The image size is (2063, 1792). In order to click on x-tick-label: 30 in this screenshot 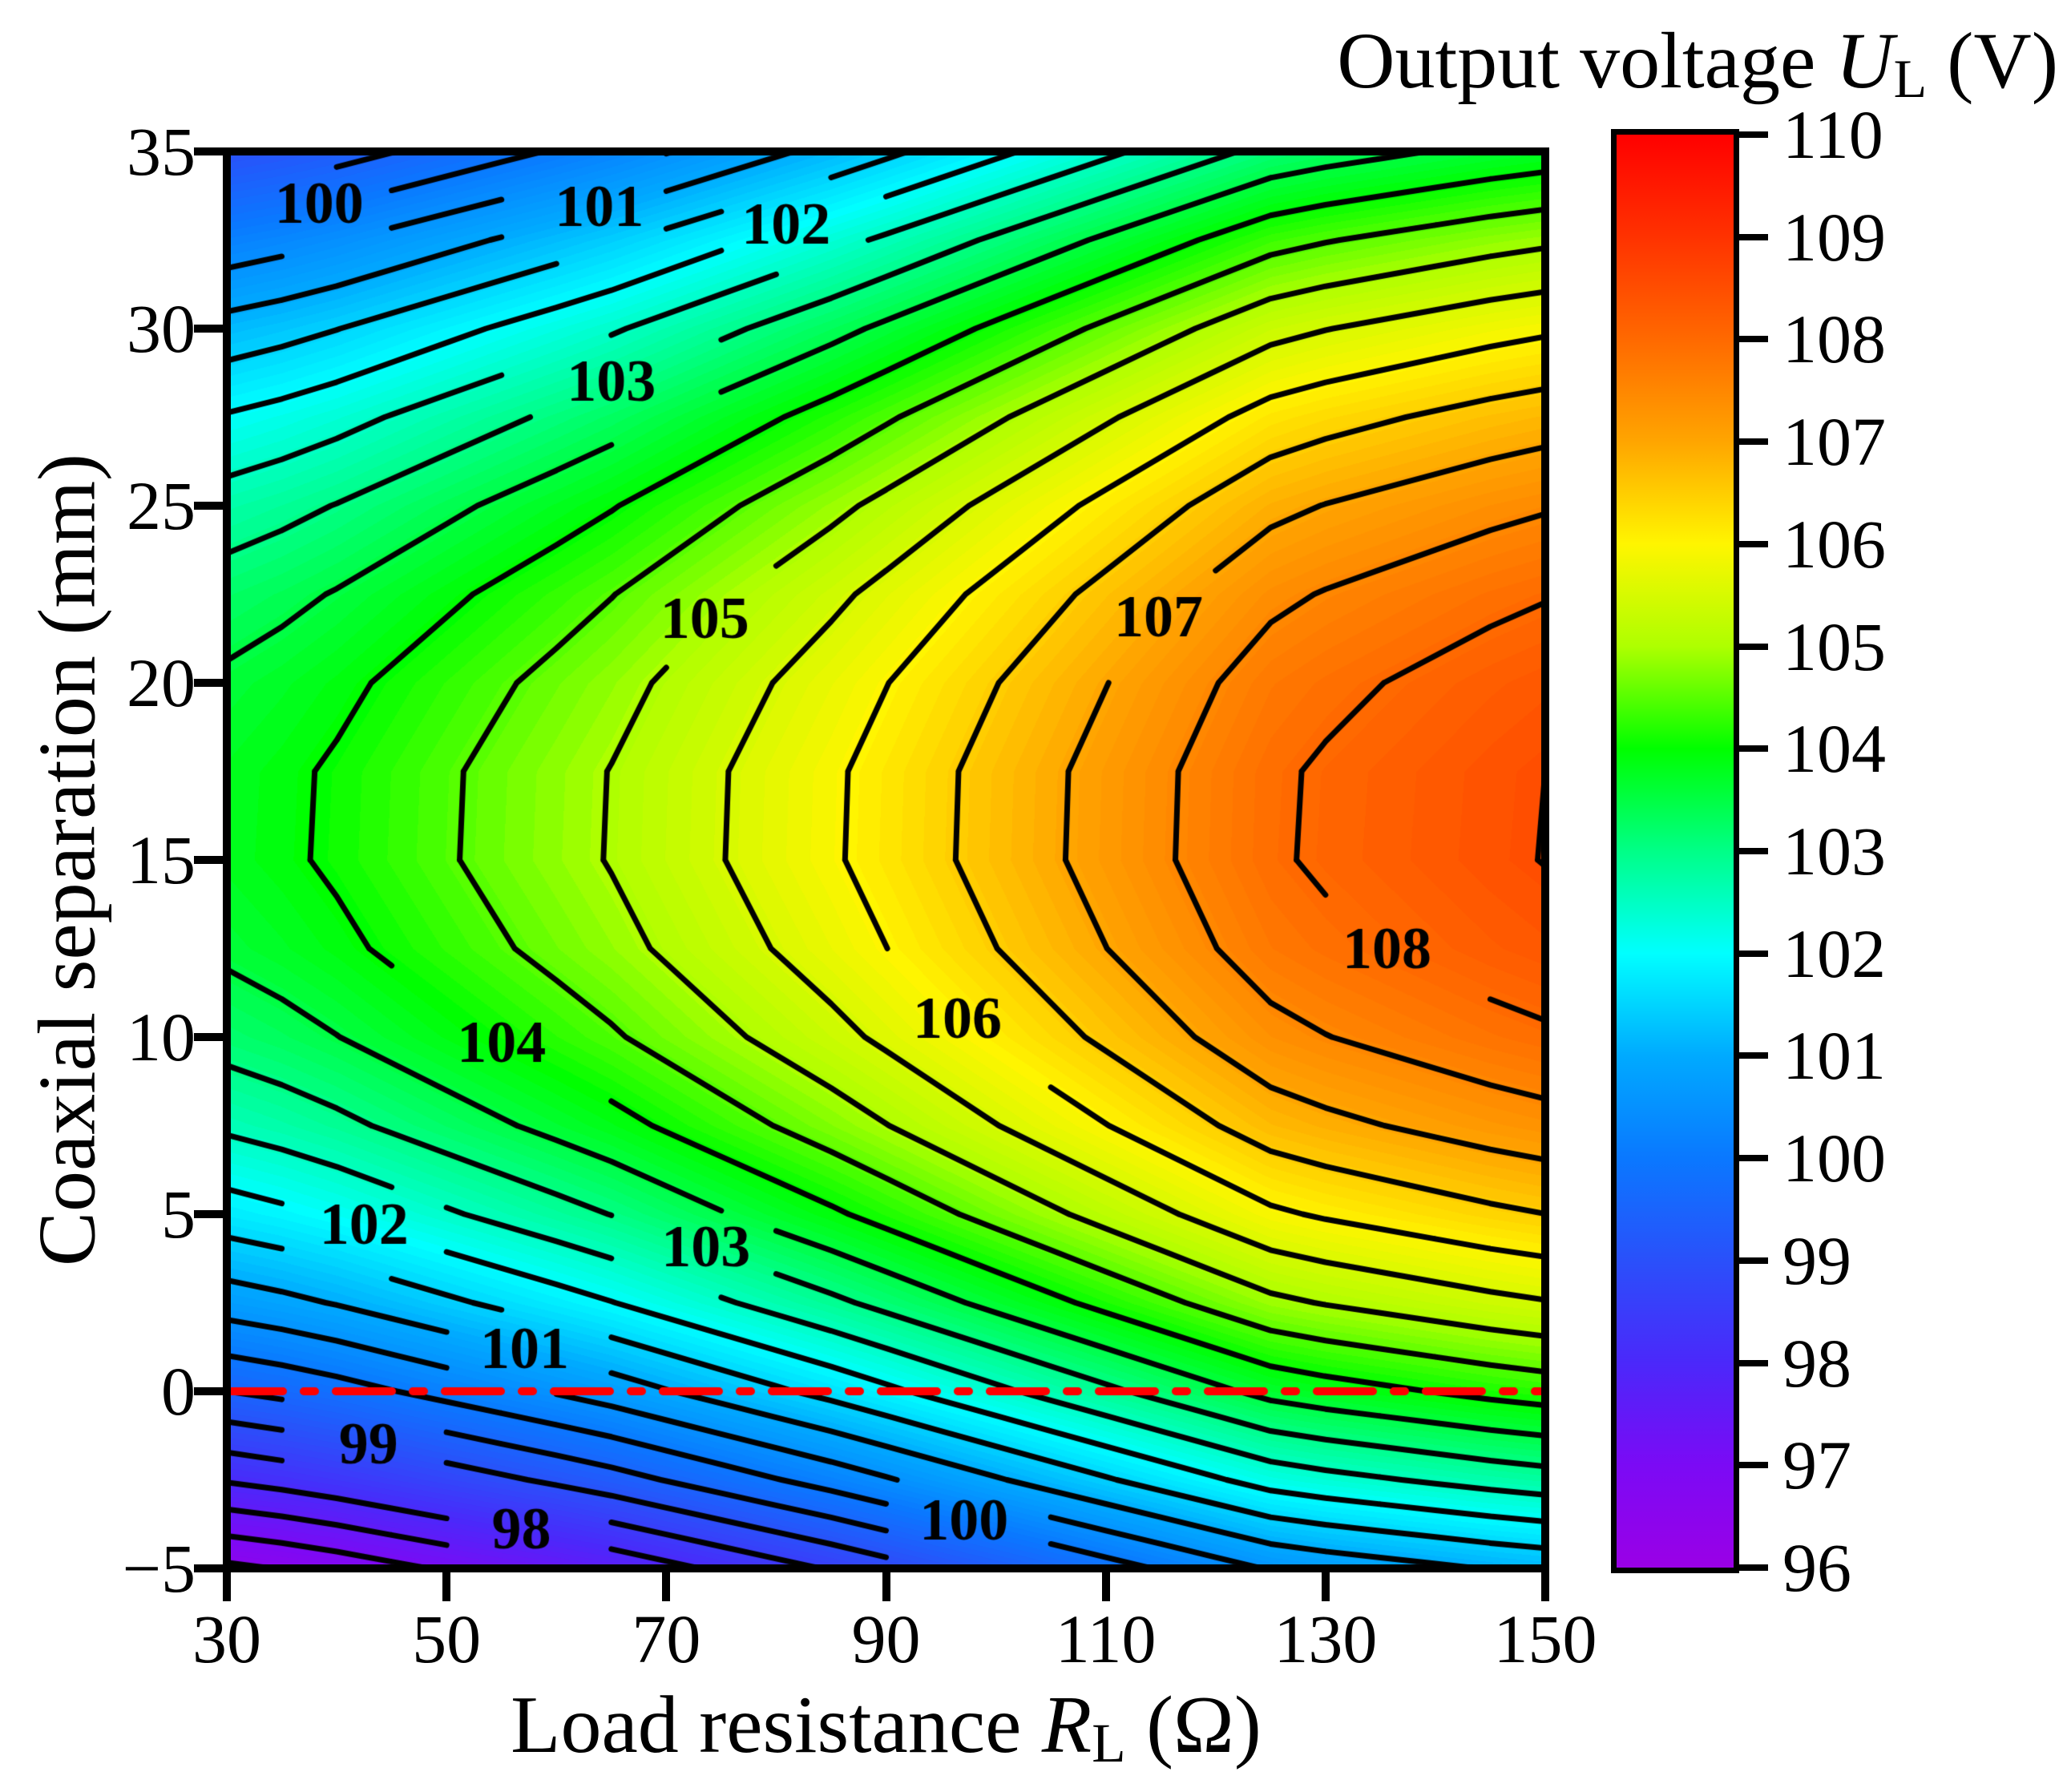, I will do `click(226, 1639)`.